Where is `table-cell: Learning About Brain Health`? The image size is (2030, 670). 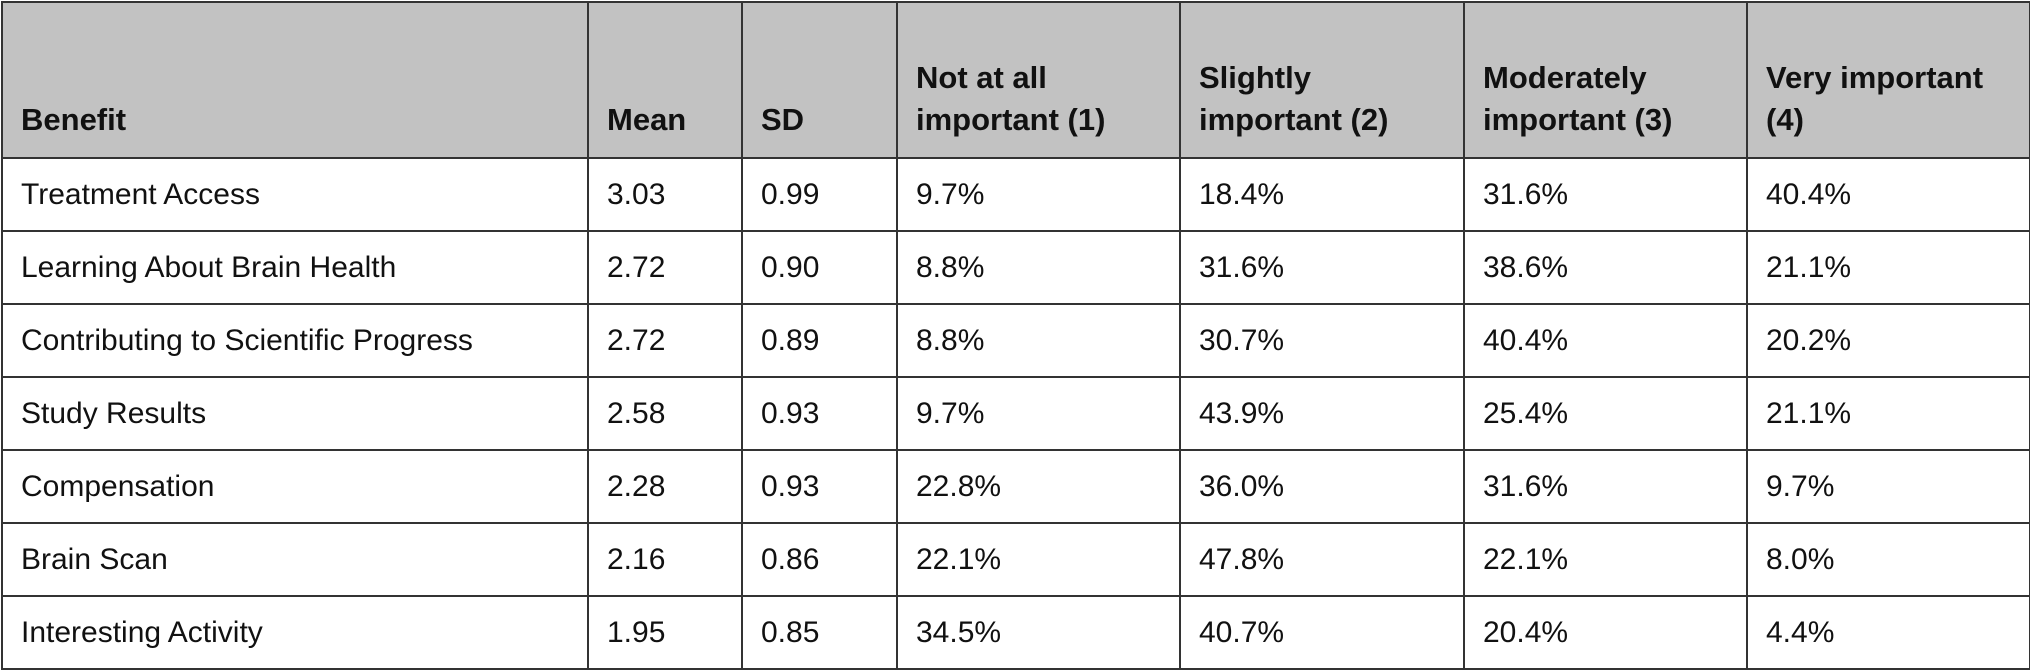
table-cell: Learning About Brain Health is located at coordinates (295, 267).